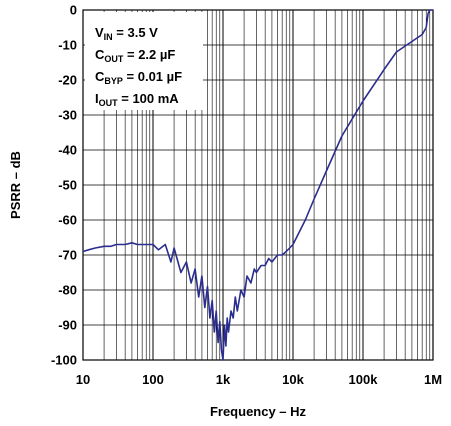 The image size is (451, 426). Describe the element at coordinates (83, 379) in the screenshot. I see `x-tick-label: 10` at that location.